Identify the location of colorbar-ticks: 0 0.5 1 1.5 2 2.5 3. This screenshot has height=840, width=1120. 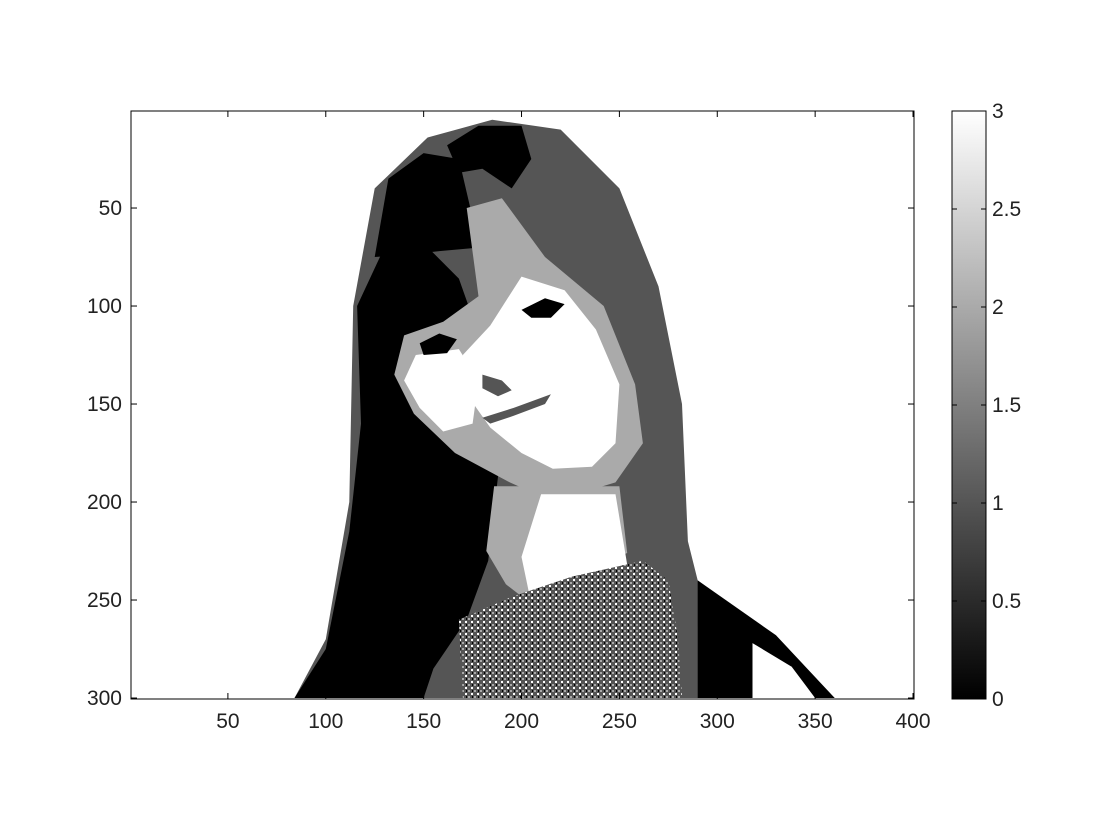
(986, 405).